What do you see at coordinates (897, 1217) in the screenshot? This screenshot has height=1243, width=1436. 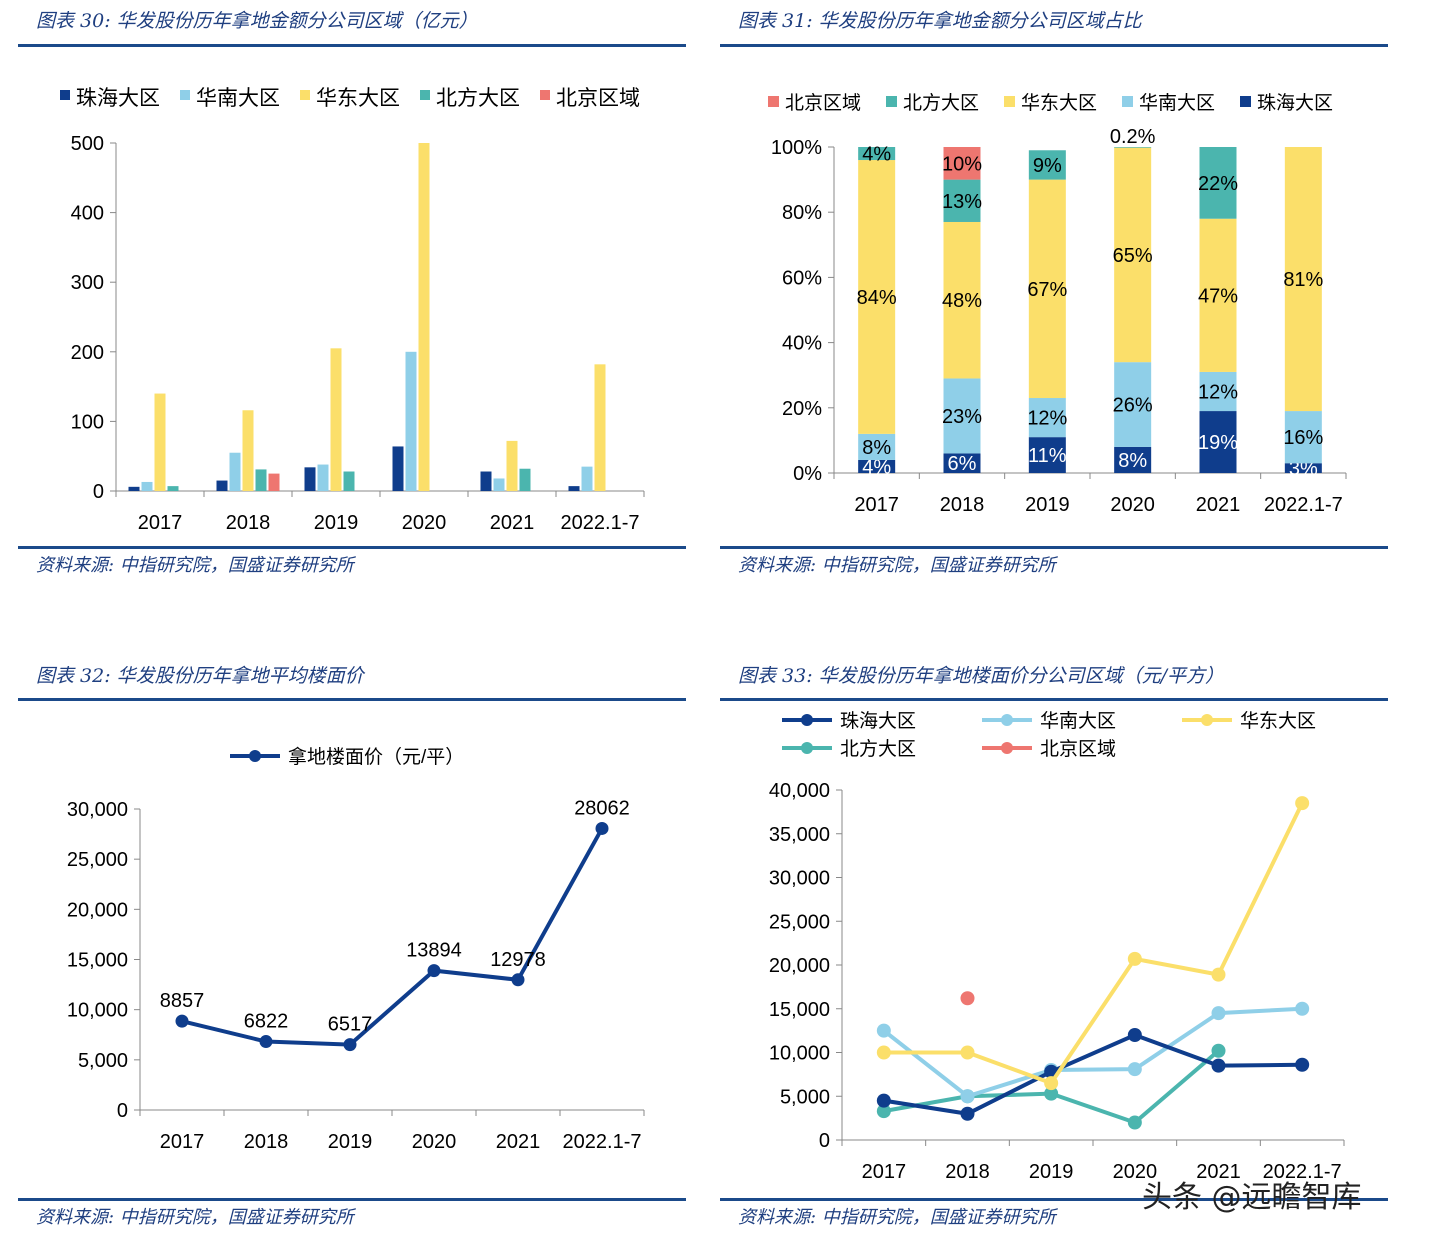 I see `source-note: 资料来源: 中指研究院，国盛证券研究所` at bounding box center [897, 1217].